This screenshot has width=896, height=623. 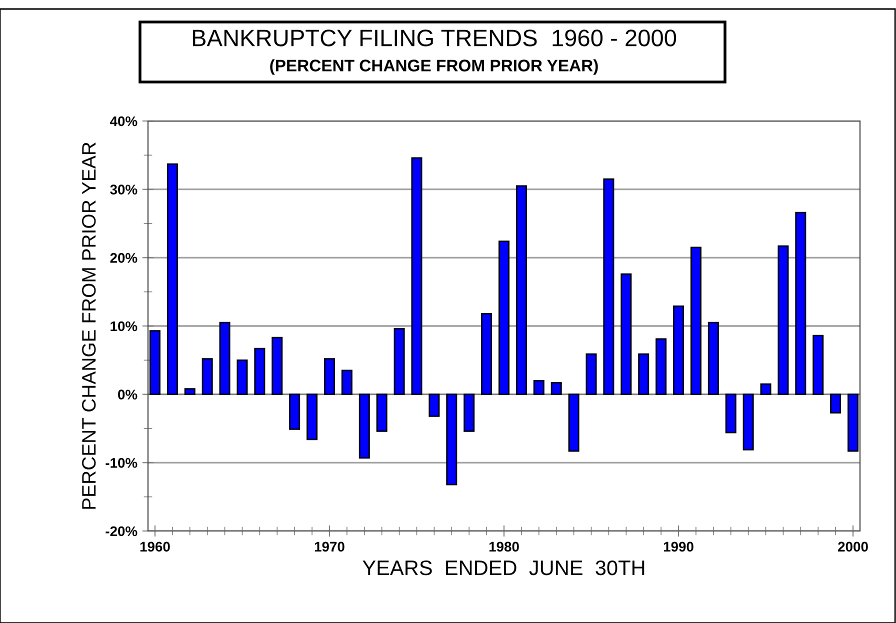 What do you see at coordinates (124, 121) in the screenshot?
I see `y-tick-label: 40%` at bounding box center [124, 121].